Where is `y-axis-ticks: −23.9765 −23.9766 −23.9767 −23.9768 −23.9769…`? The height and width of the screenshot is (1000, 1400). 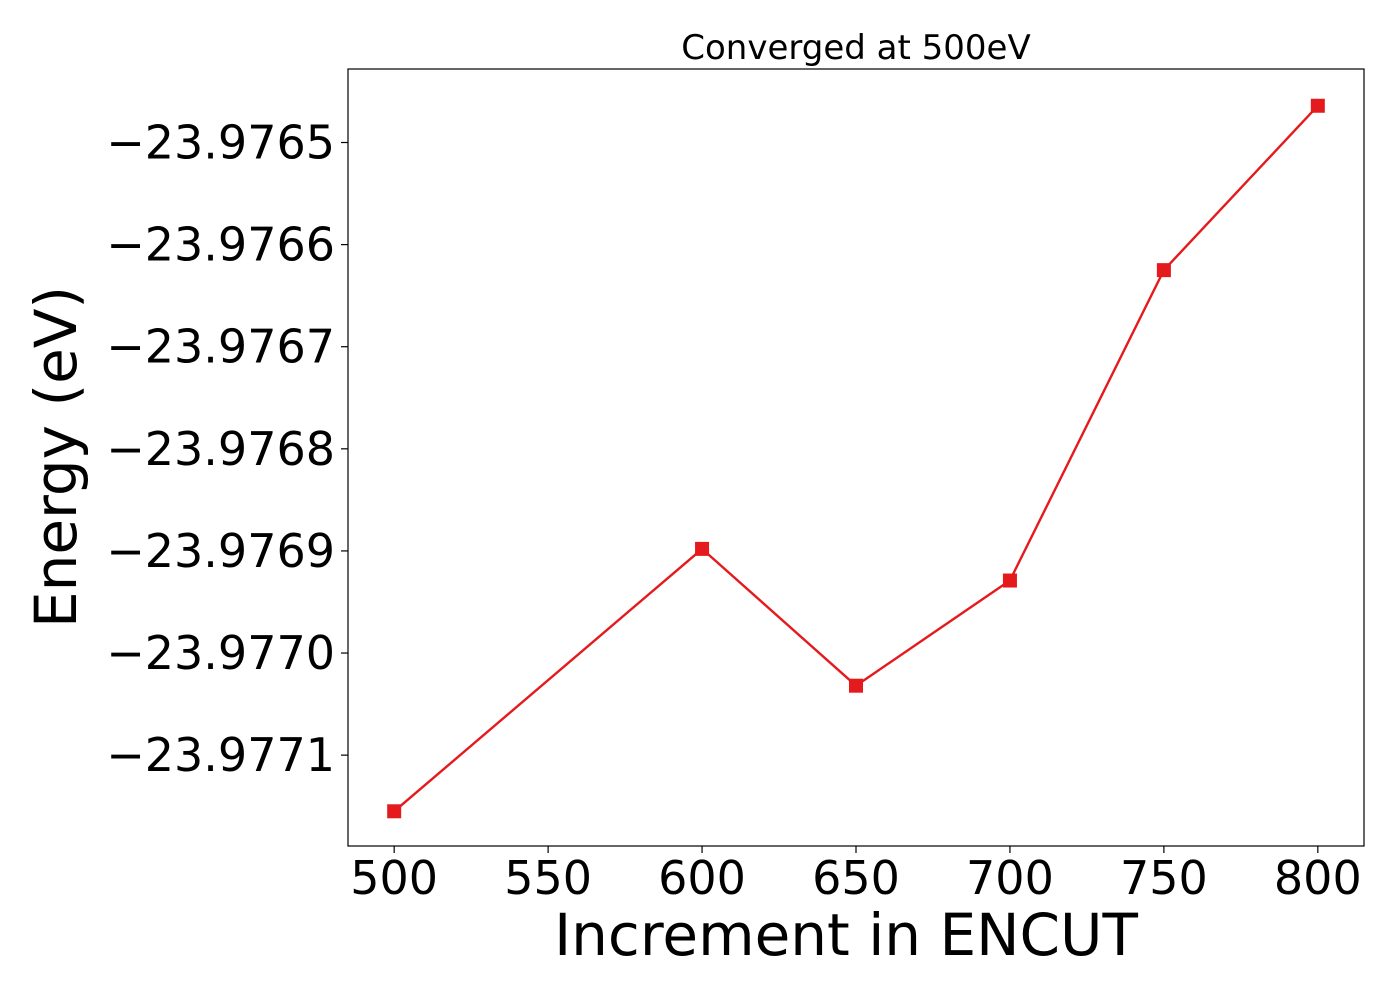 y-axis-ticks: −23.9765 −23.9766 −23.9767 −23.9768 −23.9769… is located at coordinates (227, 449).